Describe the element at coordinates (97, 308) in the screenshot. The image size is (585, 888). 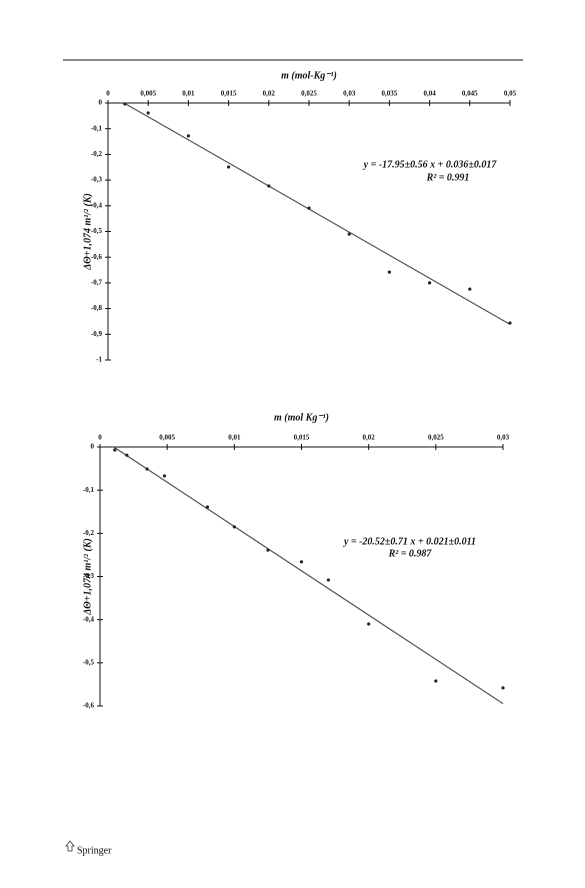
I see `y-tick-label: -0,8` at that location.